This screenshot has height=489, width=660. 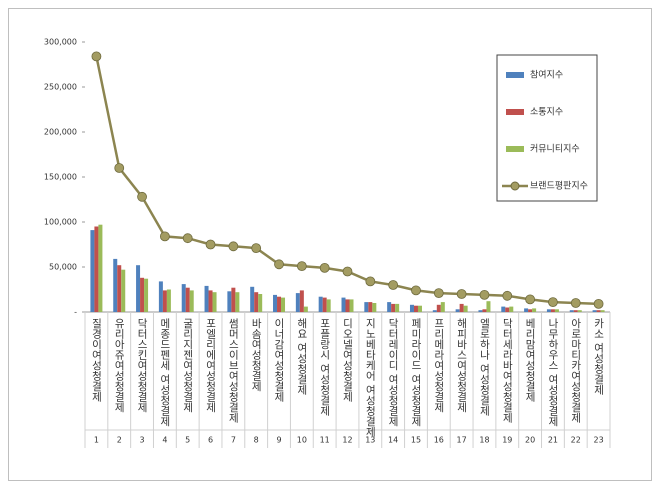 I want to click on x-tick-label: 디오넬여성청결제, so click(x=348, y=360).